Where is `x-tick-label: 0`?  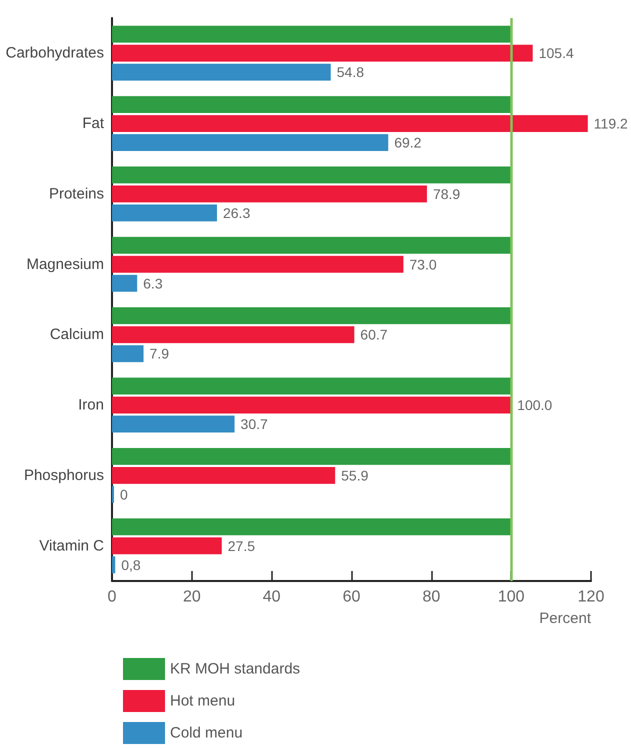 x-tick-label: 0 is located at coordinates (112, 597).